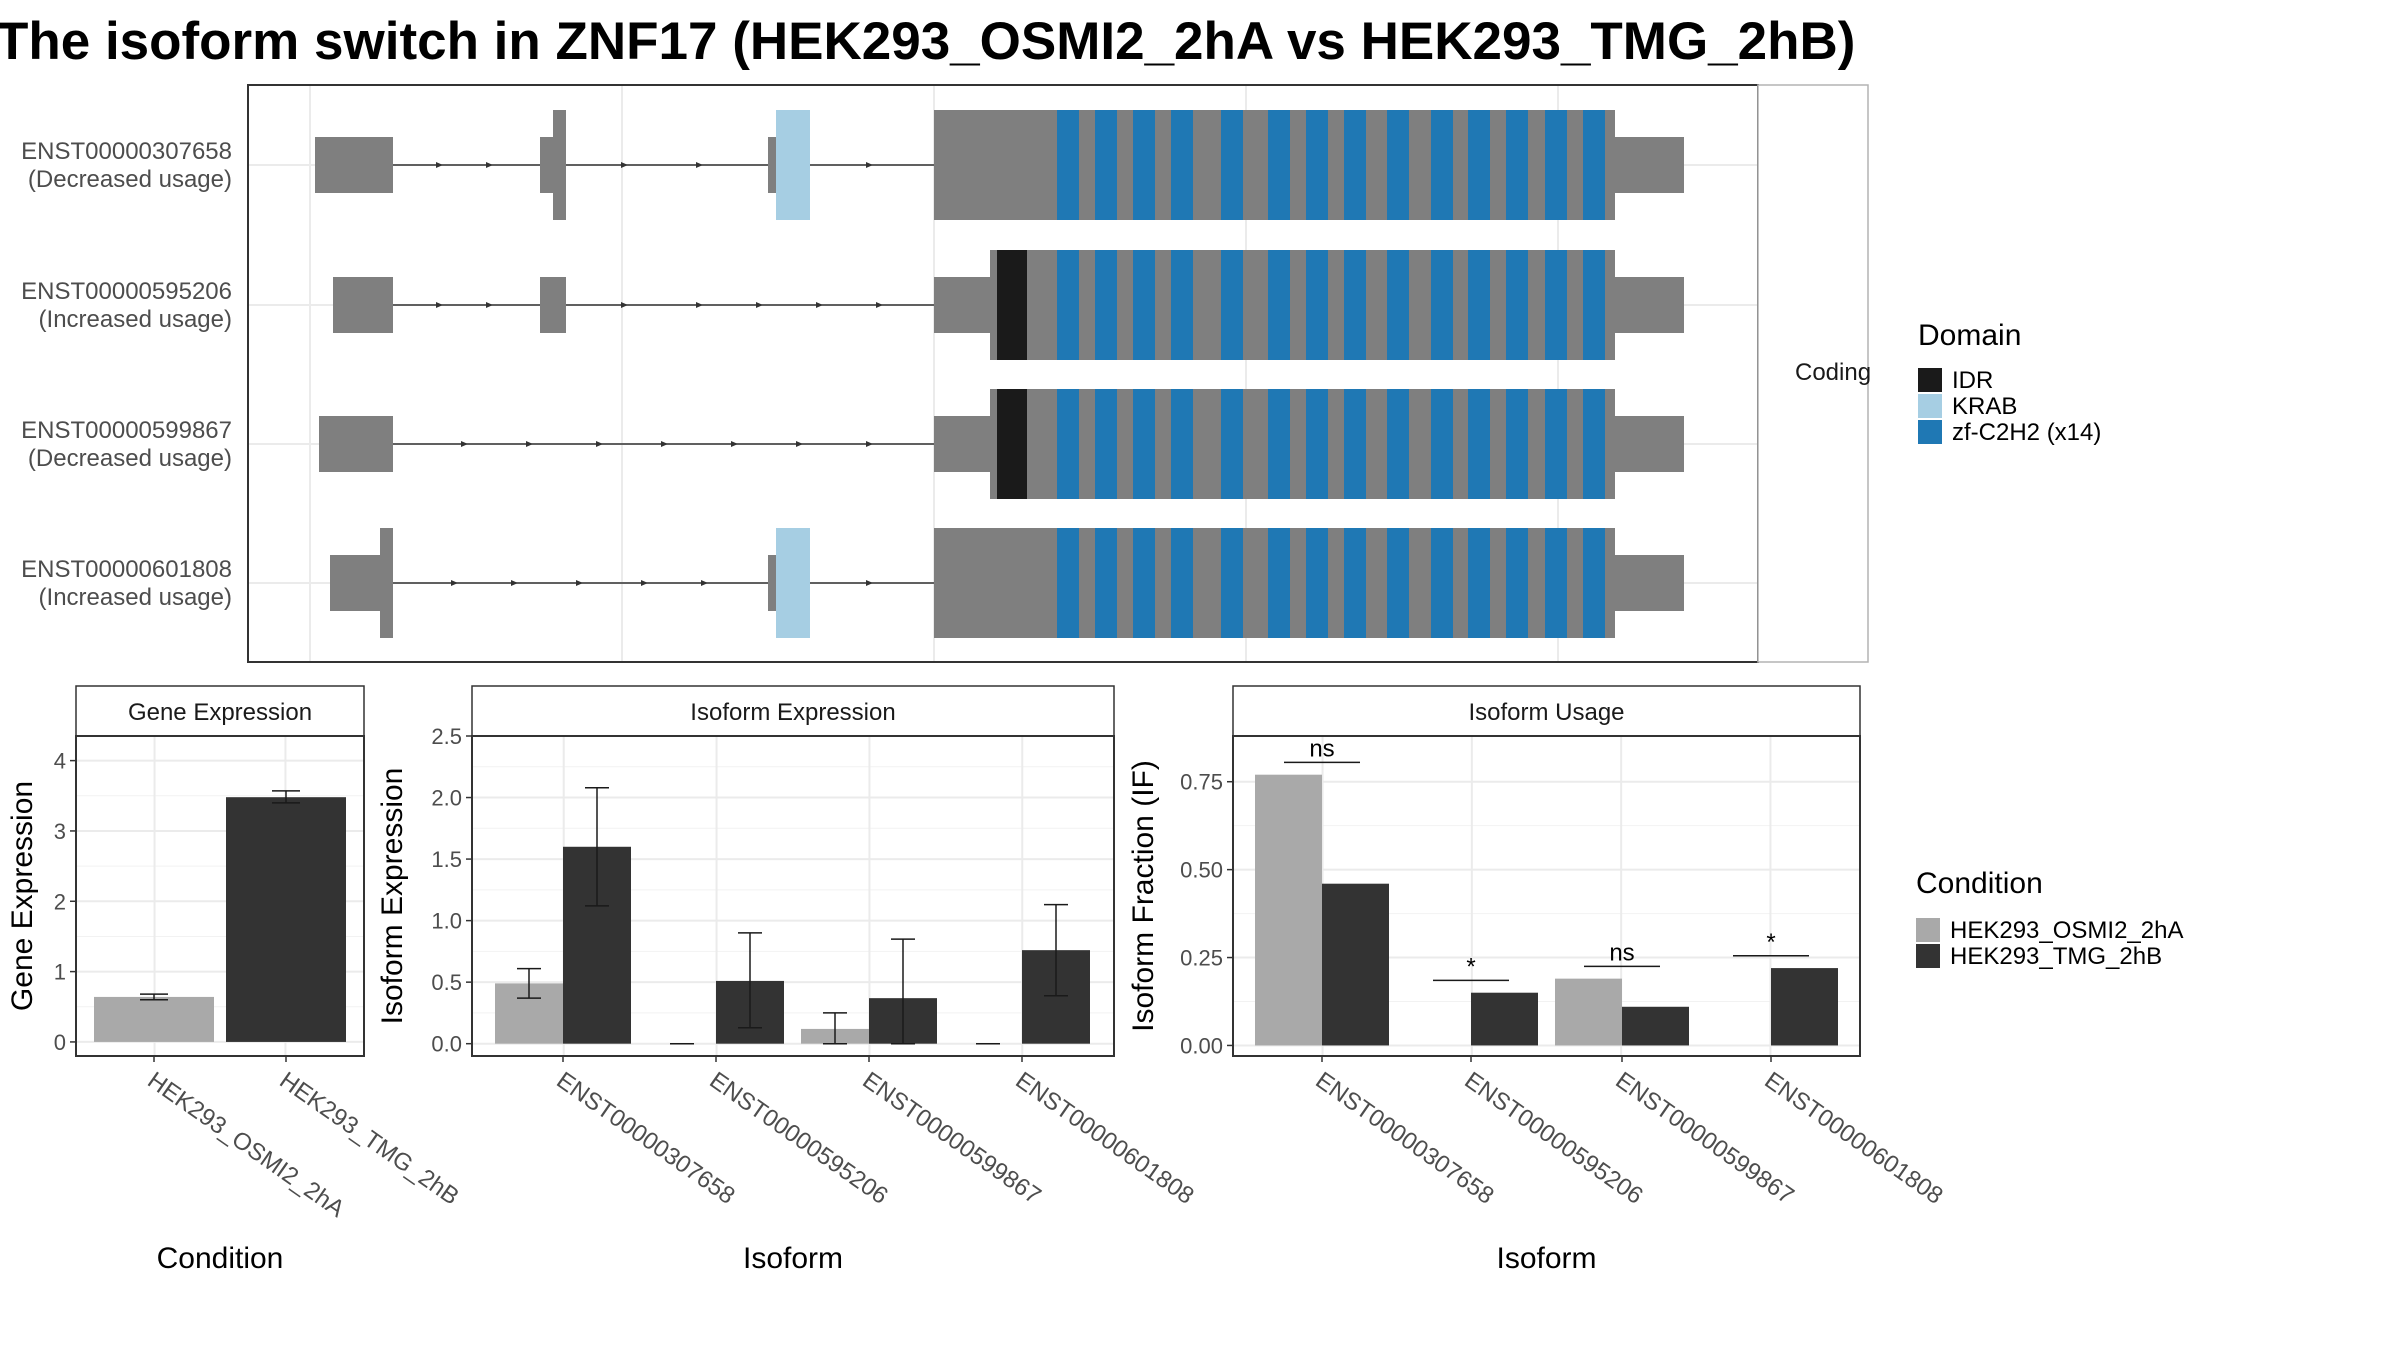  Describe the element at coordinates (1979, 883) in the screenshot. I see `condition-legend-title: Condition` at that location.